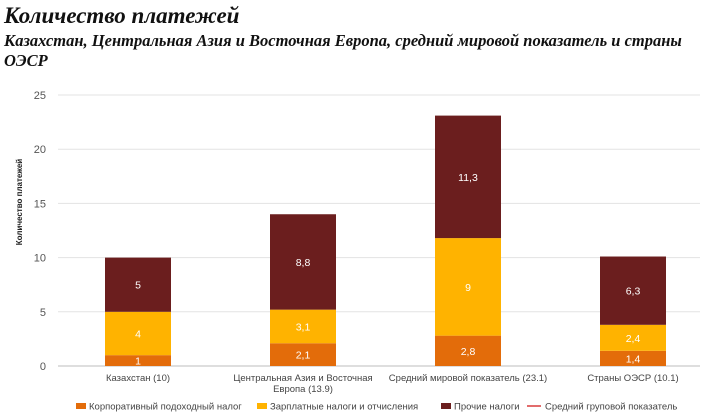 The height and width of the screenshot is (420, 719). I want to click on data-label: 6,3, so click(633, 292).